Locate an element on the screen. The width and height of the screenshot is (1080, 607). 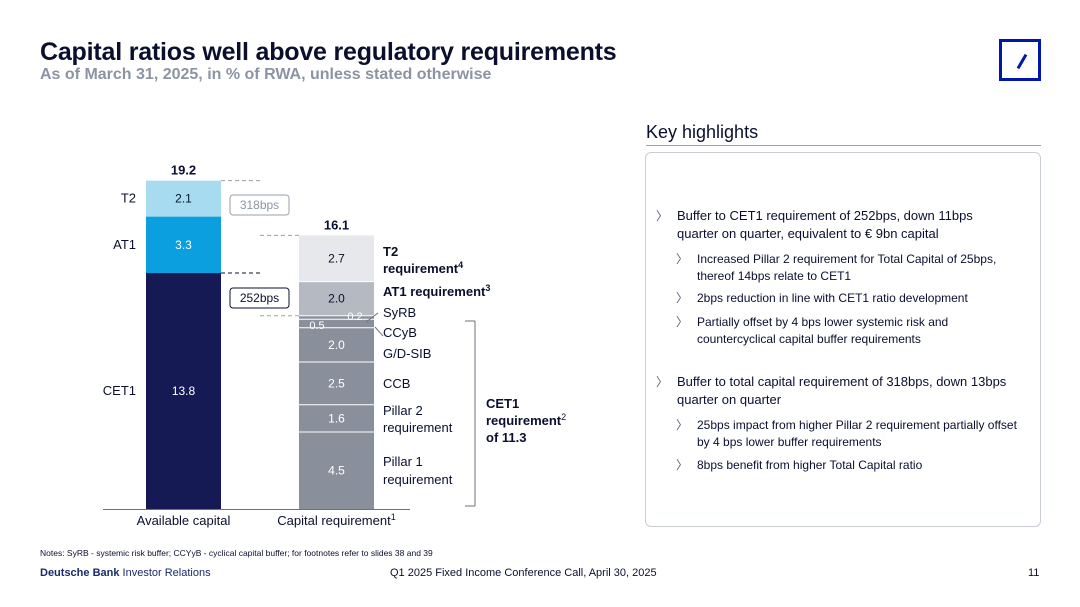
bar-segment-t2 is located at coordinates (183, 198).